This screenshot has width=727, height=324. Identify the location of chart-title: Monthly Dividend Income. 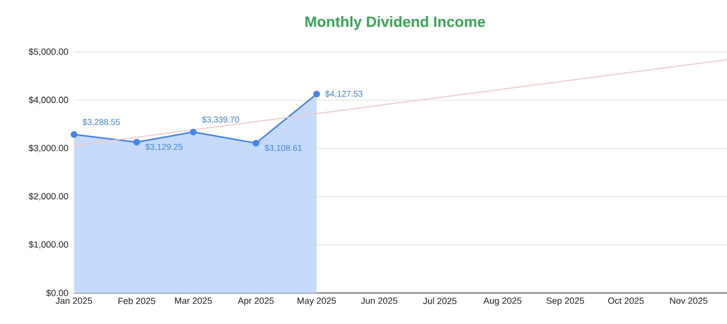
(395, 23).